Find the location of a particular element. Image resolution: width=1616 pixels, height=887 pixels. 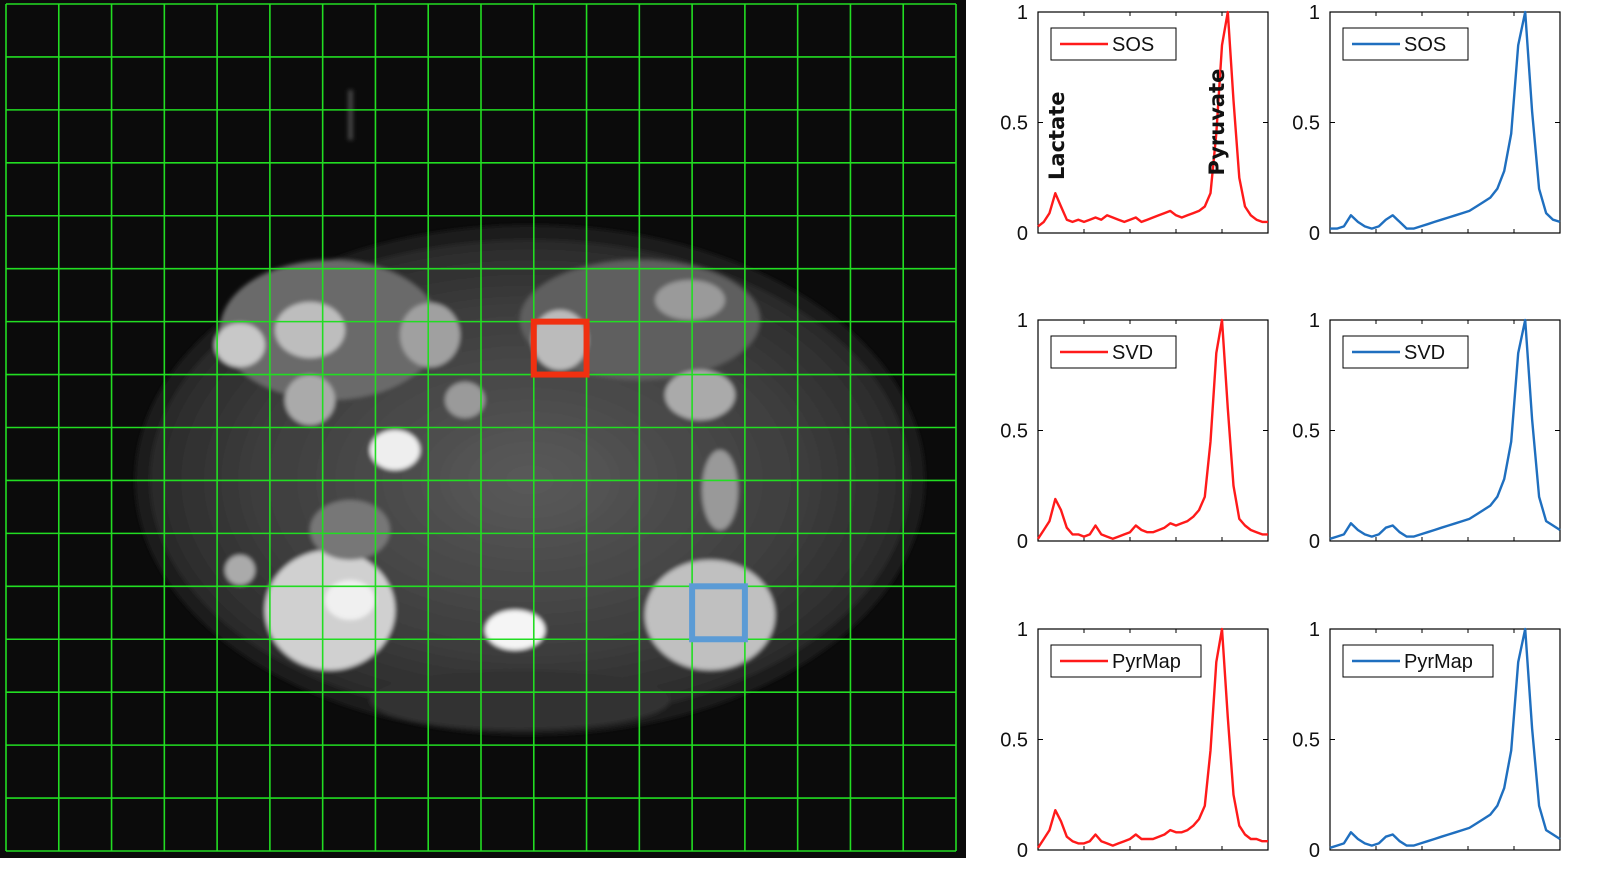

spectrum-plot-pyrmap-red: 0 0.5 1 PyrMap is located at coordinates (1134, 740).